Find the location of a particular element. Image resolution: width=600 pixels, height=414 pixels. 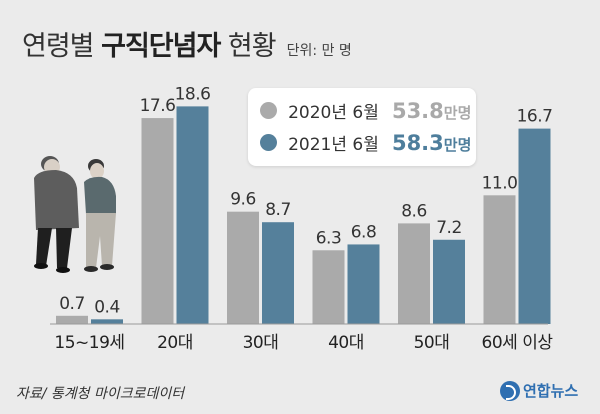

bar-2021년6월-0 is located at coordinates (107, 321).